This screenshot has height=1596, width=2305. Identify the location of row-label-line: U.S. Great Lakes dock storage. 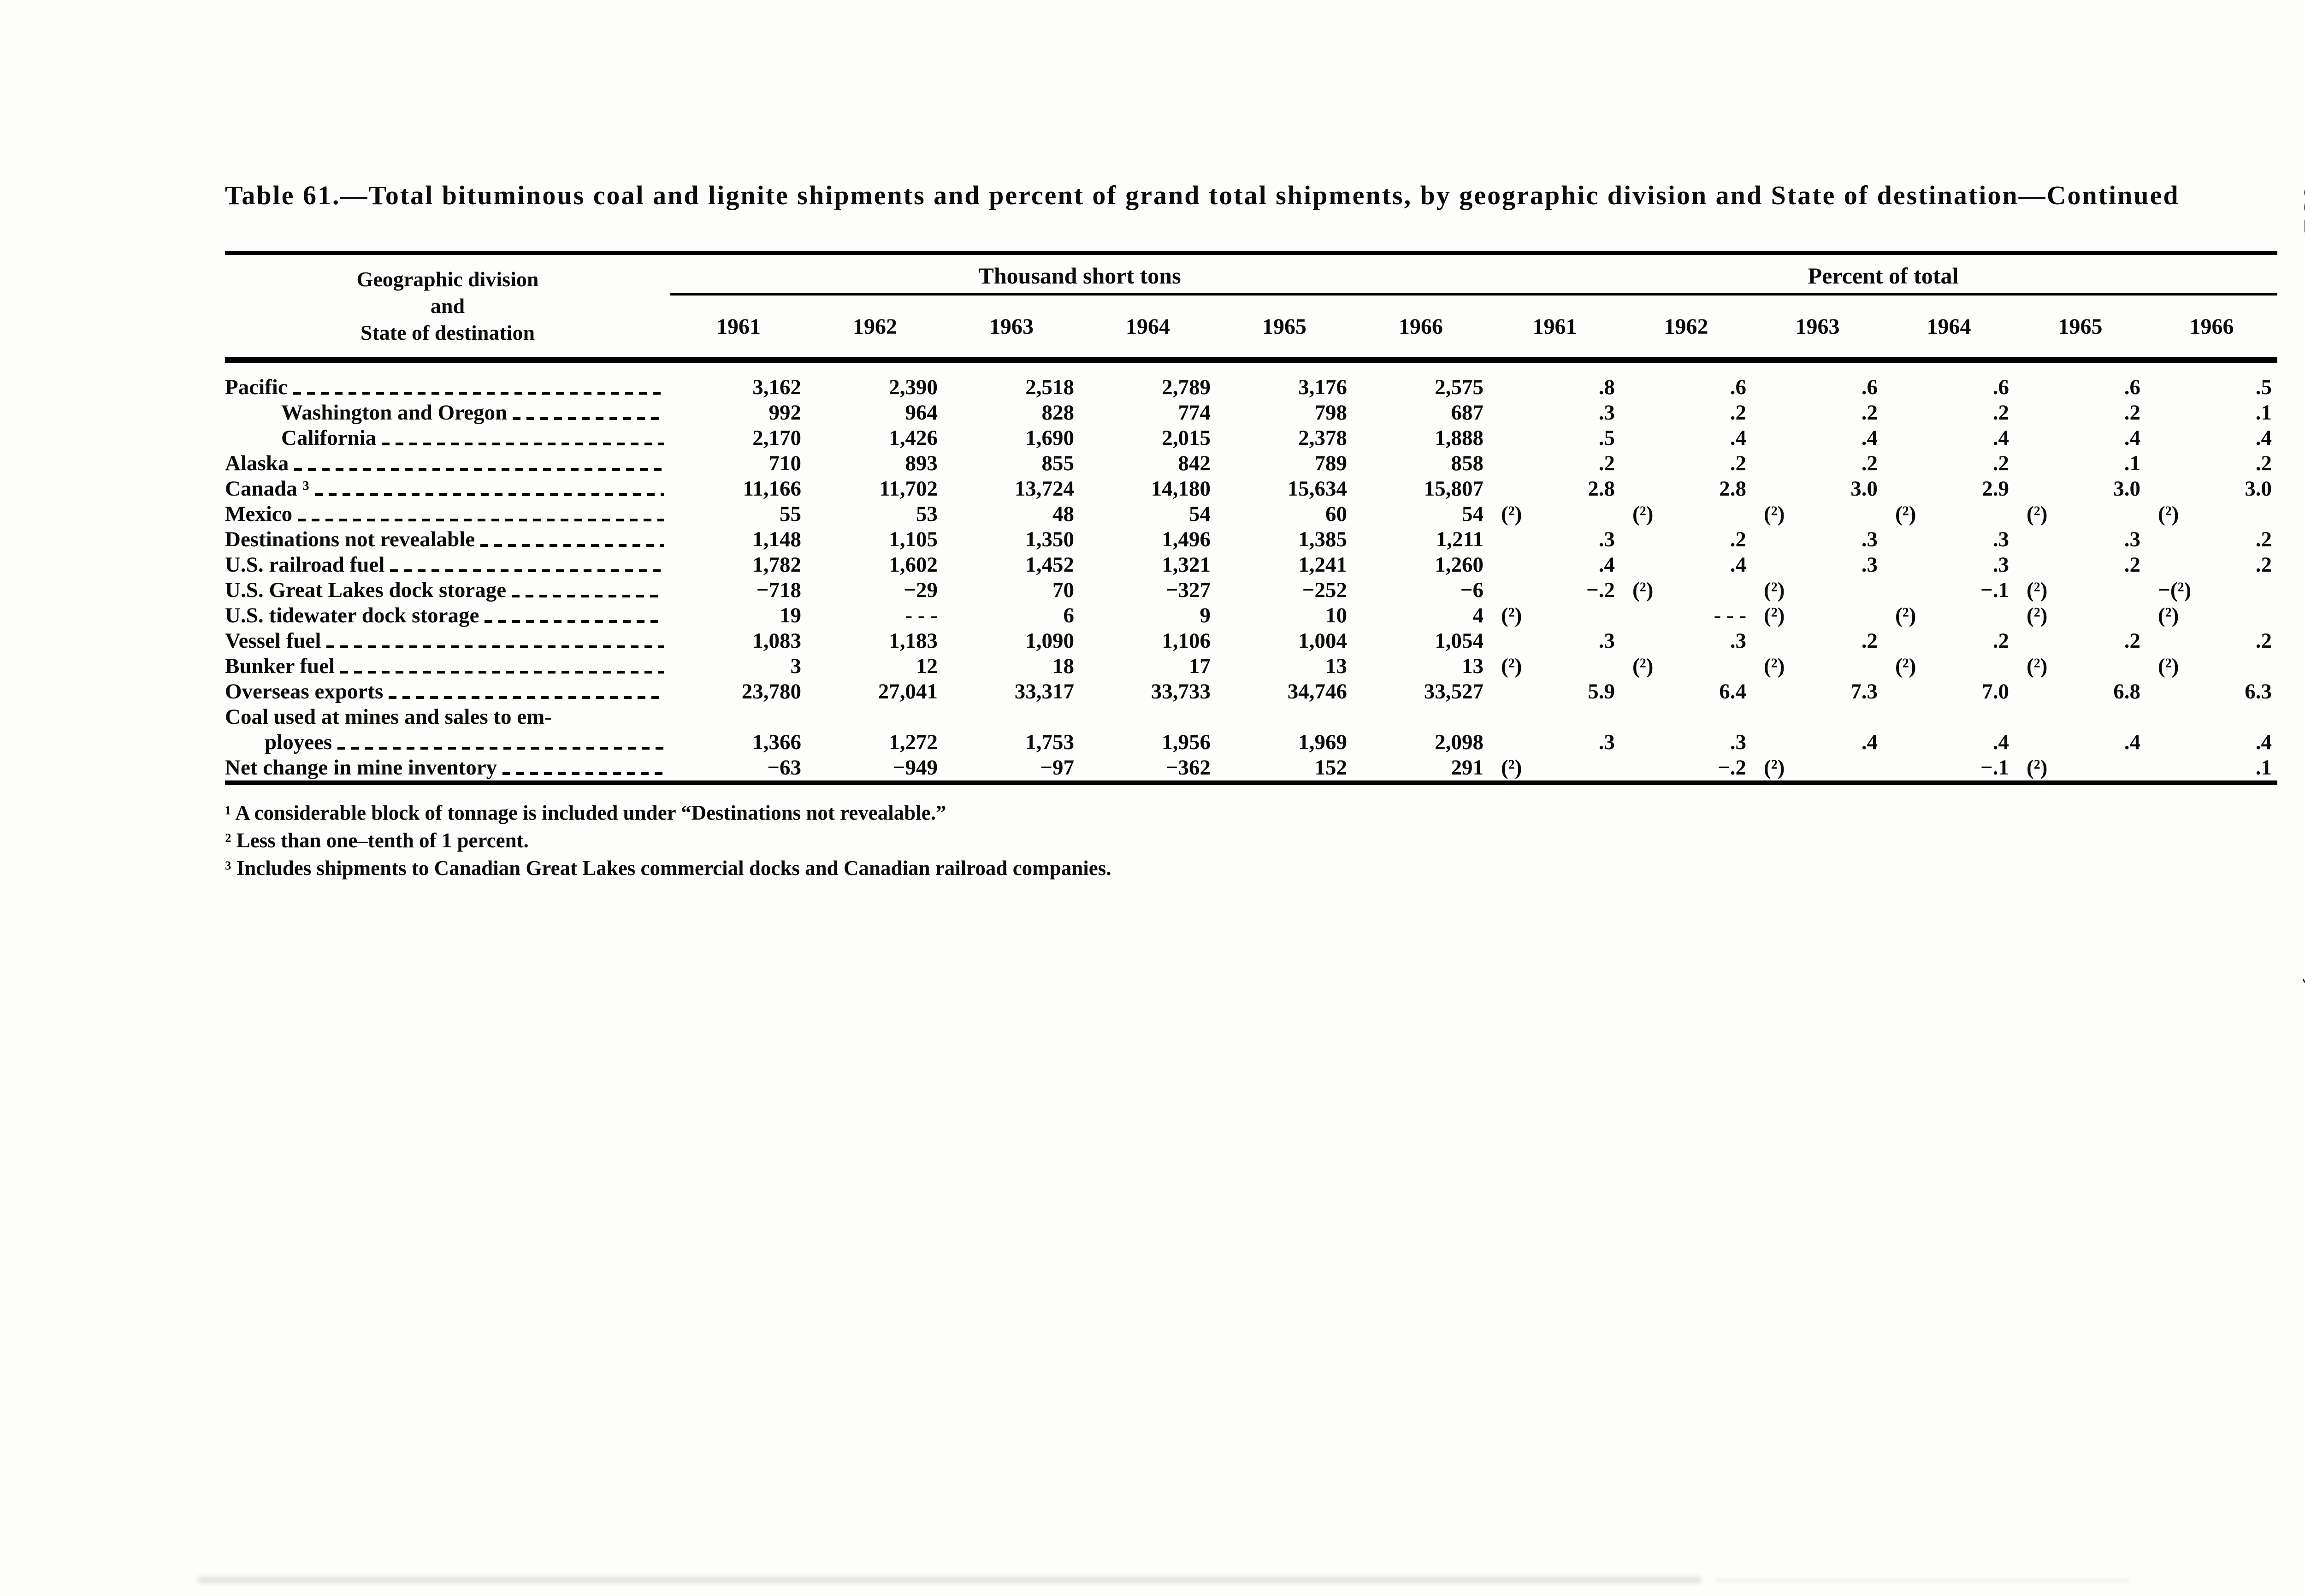
(448, 590).